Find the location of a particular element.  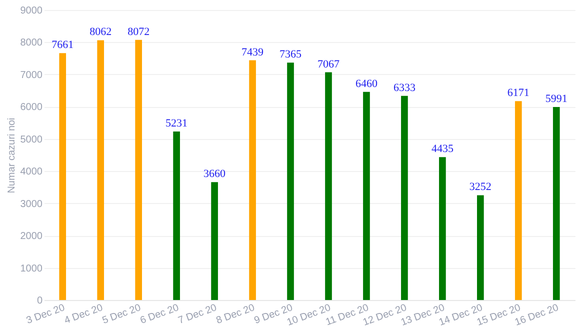

y-tick-label: 9000 is located at coordinates (31, 11).